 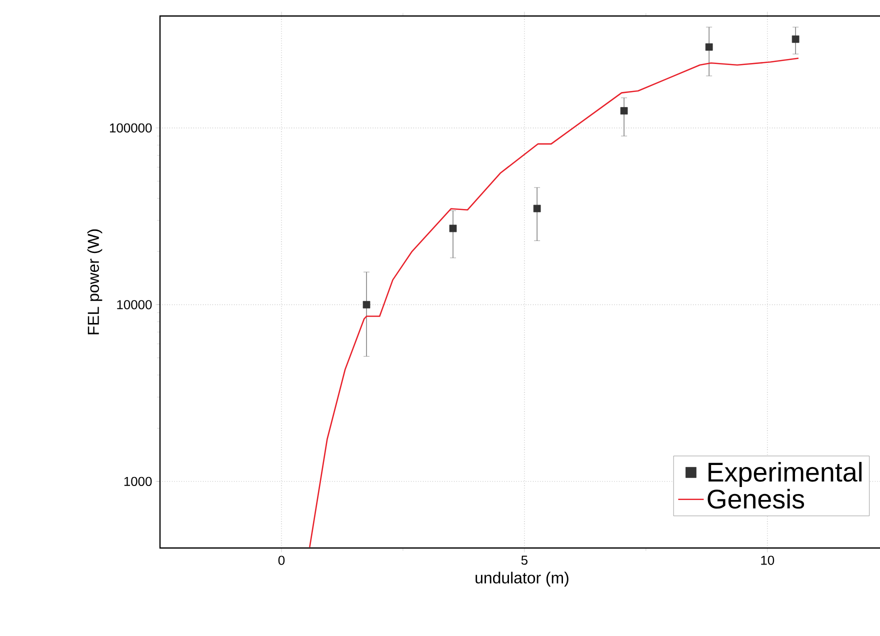 I want to click on x-axis-title: undulator (m), so click(x=522, y=579).